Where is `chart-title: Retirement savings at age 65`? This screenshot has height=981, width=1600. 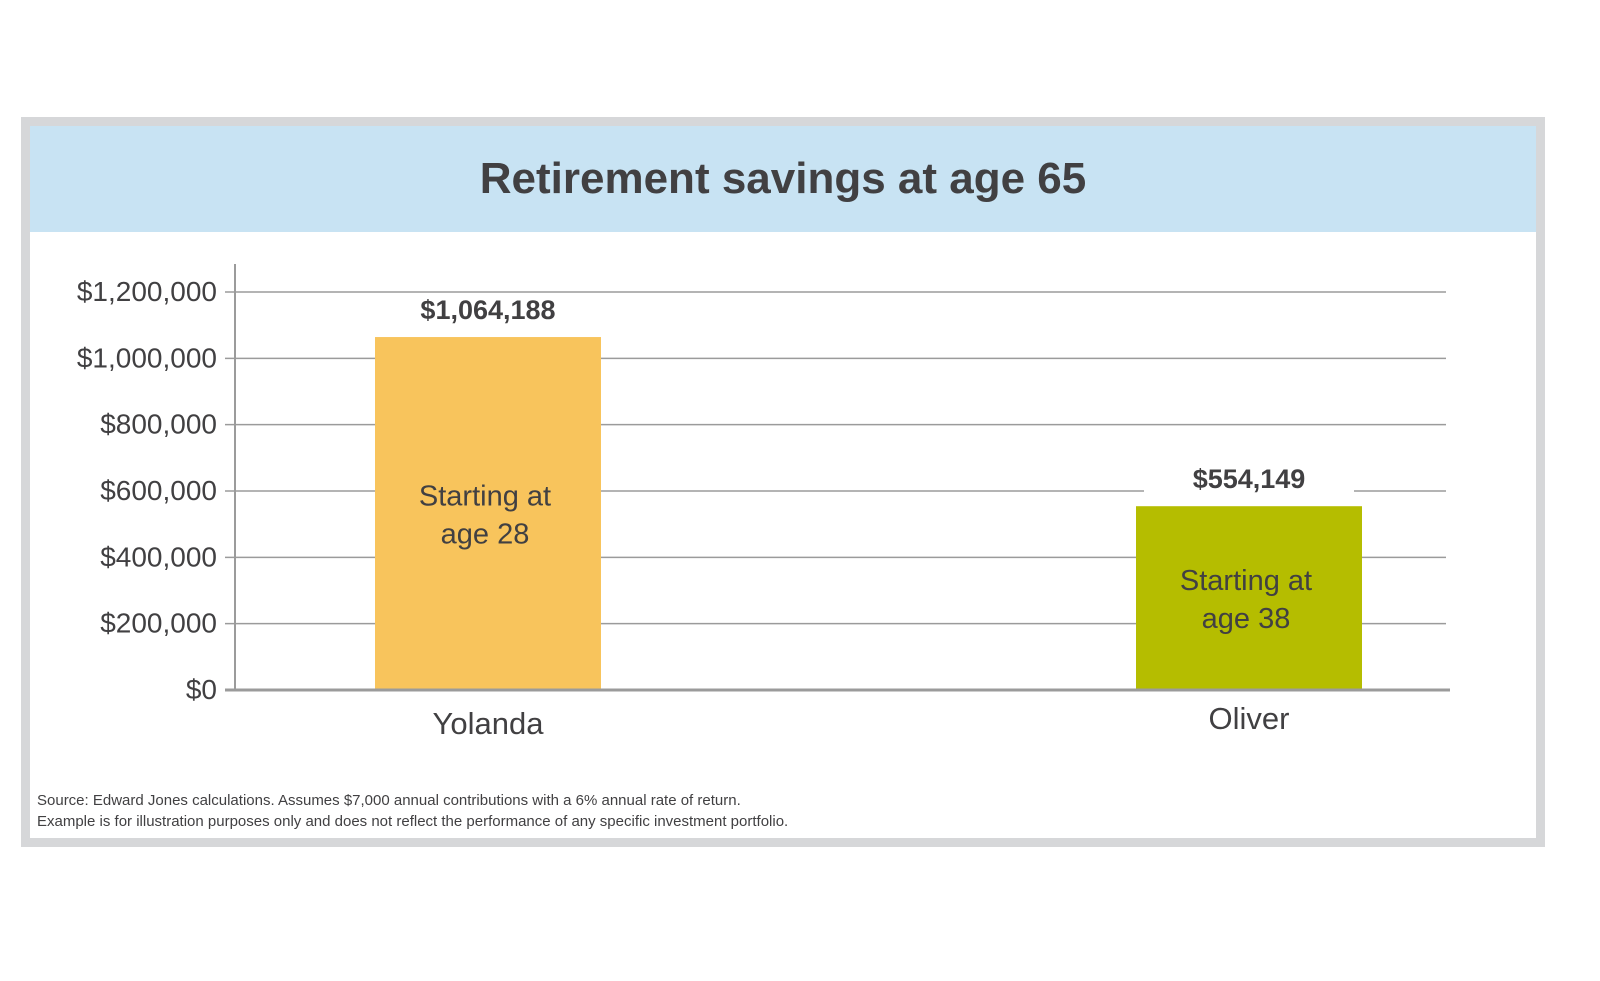
chart-title: Retirement savings at age 65 is located at coordinates (783, 178).